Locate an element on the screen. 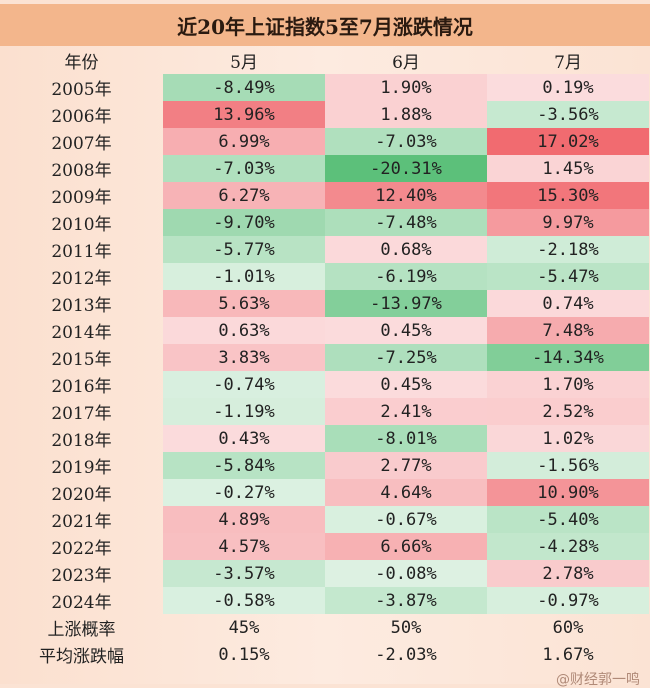 Image resolution: width=650 pixels, height=688 pixels. year-cell: 2013年 is located at coordinates (81, 306).